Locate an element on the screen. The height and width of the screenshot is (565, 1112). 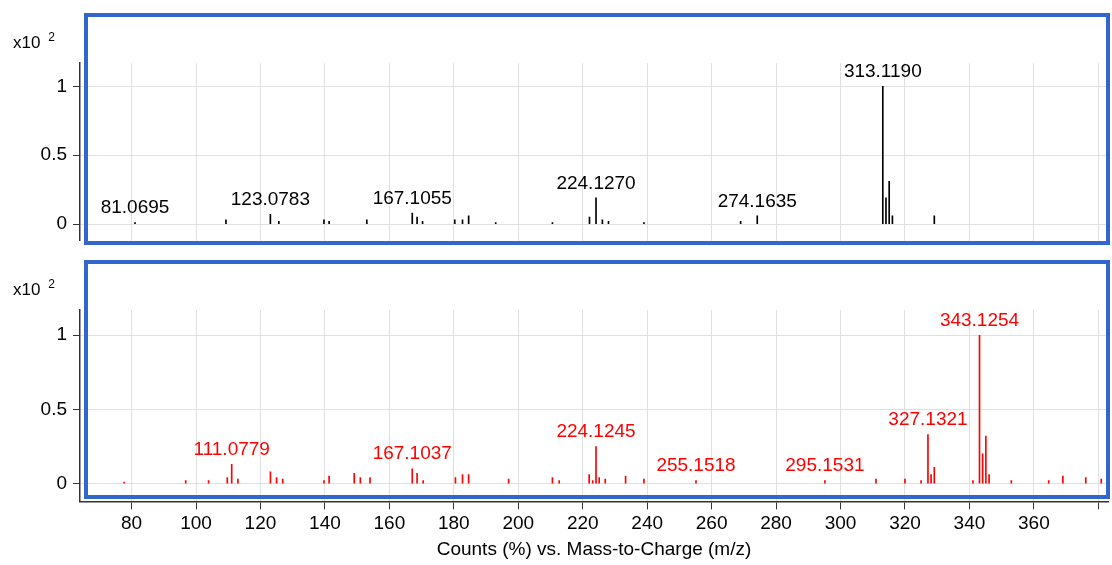
annotation: 167.1055 is located at coordinates (412, 197).